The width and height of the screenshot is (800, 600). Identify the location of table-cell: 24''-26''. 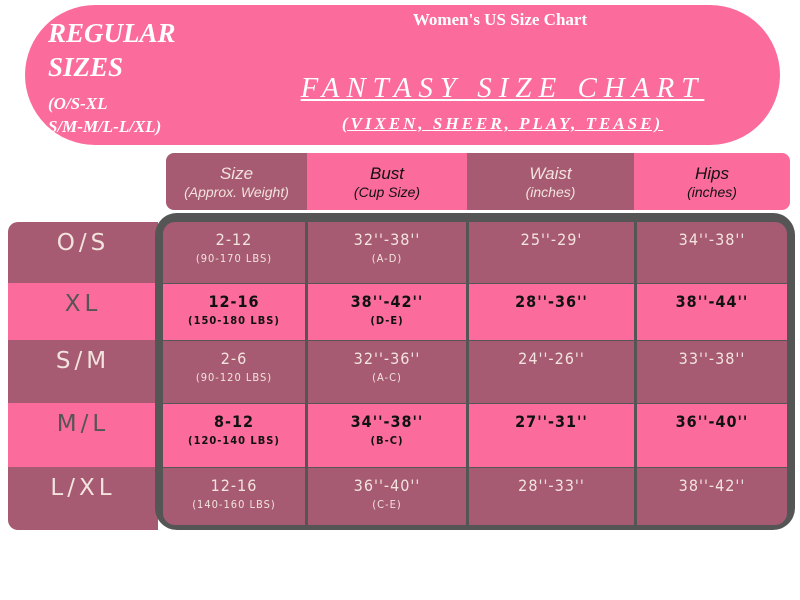
(551, 372).